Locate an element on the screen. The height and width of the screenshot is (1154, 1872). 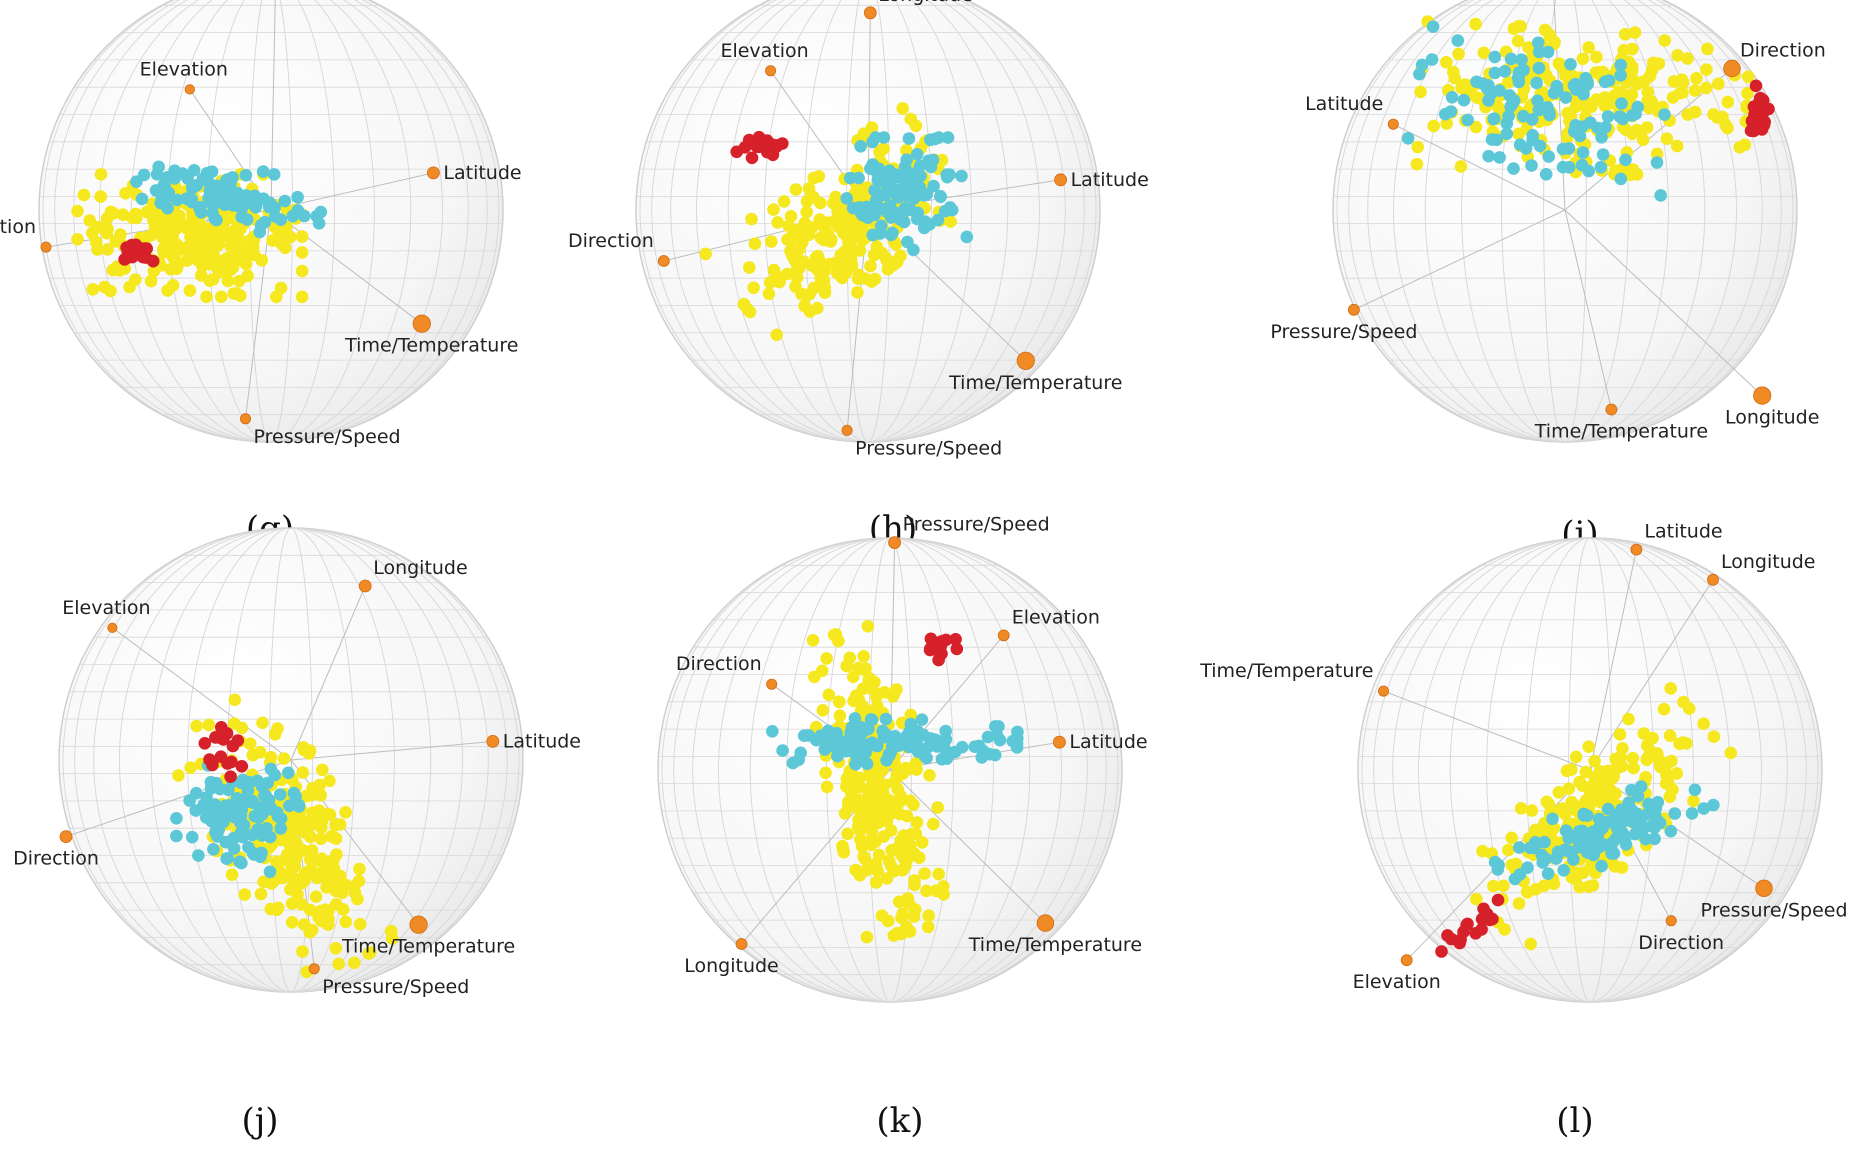
axis-label: Time/Temperature is located at coordinates (1621, 432).